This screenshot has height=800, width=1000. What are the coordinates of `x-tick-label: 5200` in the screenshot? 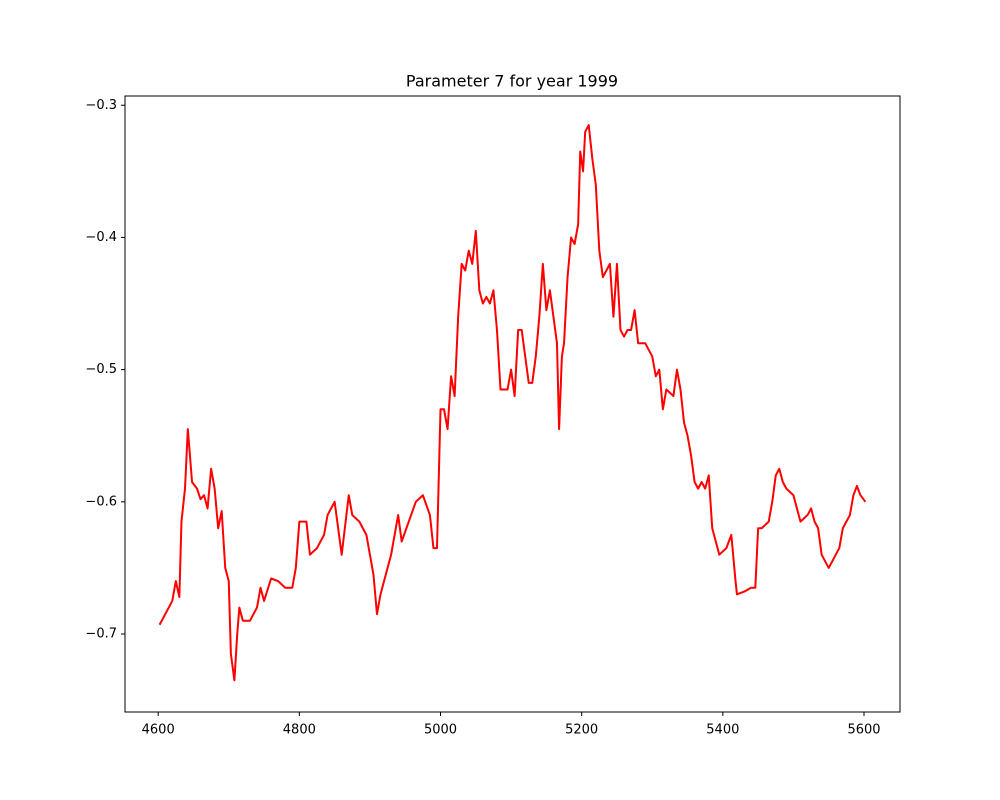 It's located at (581, 730).